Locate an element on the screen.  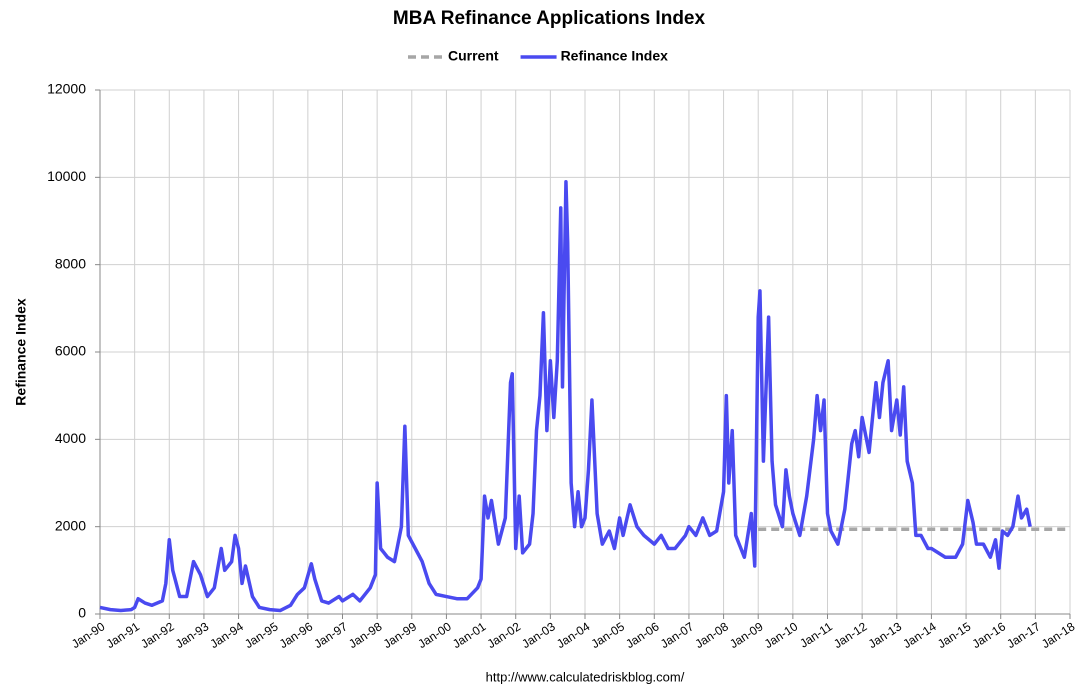
x-tick-label: Jan-94 is located at coordinates (227, 635).